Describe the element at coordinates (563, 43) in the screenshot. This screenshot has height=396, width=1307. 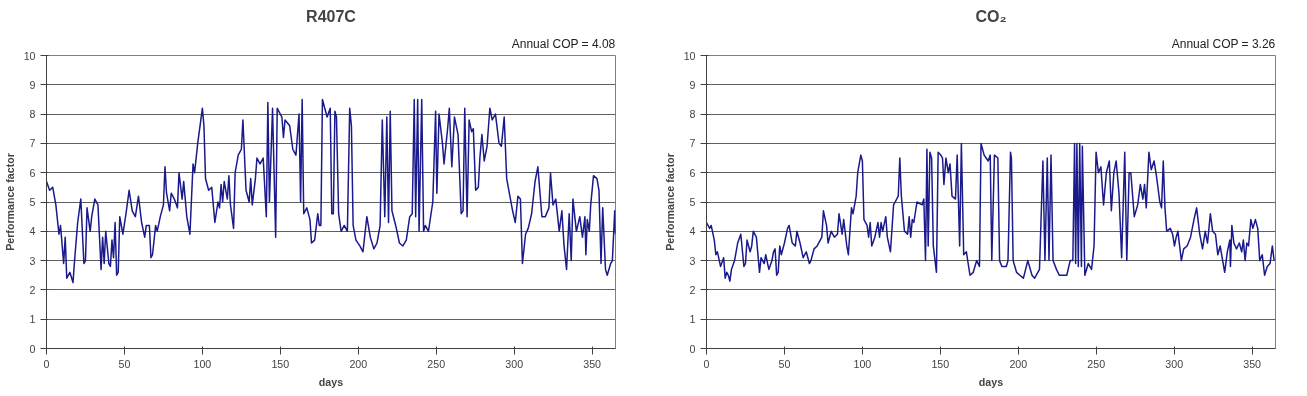
I see `text: Annual COP = 4.08` at that location.